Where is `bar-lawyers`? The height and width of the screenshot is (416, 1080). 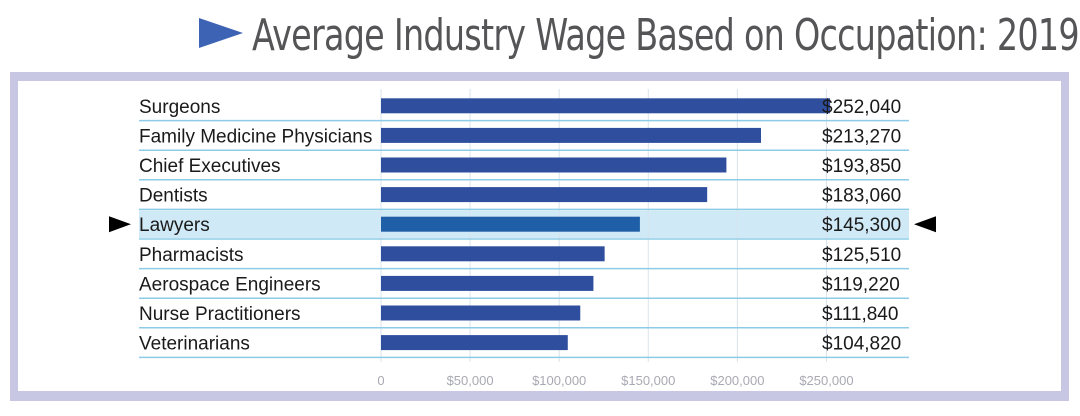
bar-lawyers is located at coordinates (510, 224).